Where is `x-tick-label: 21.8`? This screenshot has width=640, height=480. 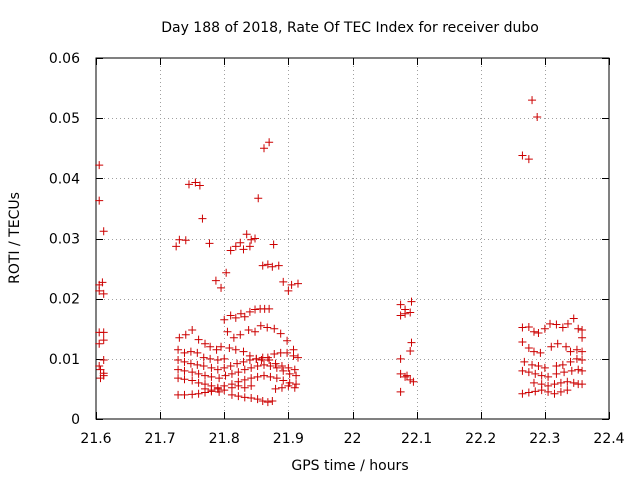 x-tick-label: 21.8 is located at coordinates (224, 439).